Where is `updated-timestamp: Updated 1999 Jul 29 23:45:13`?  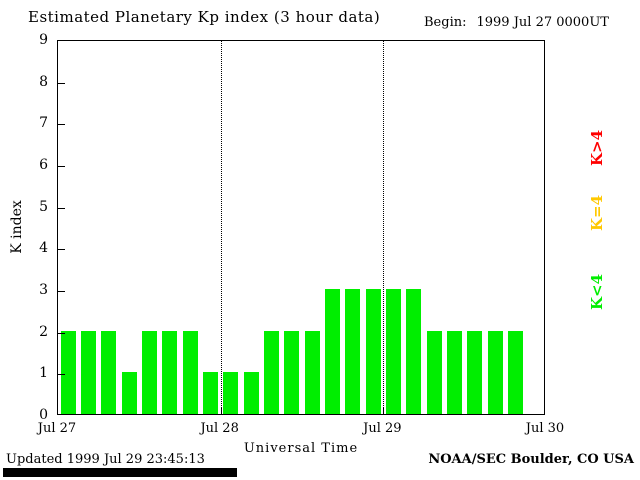
updated-timestamp: Updated 1999 Jul 29 23:45:13 is located at coordinates (105, 459).